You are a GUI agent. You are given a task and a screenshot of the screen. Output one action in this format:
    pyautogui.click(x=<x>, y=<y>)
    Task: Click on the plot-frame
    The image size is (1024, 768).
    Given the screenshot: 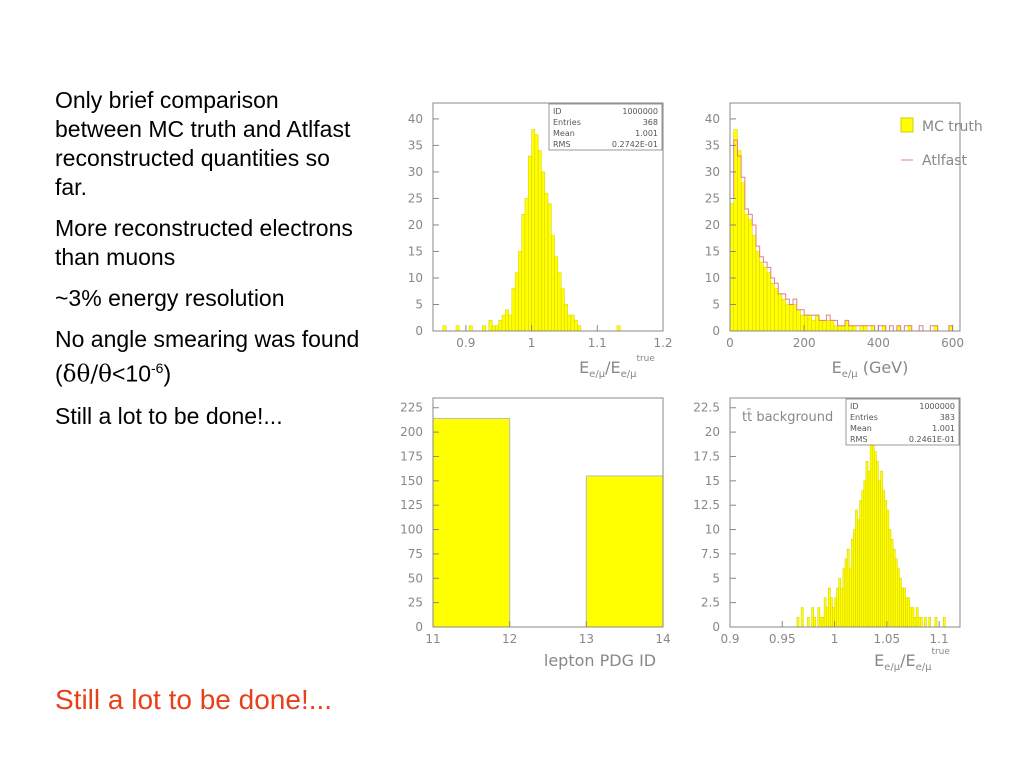 What is the action you would take?
    pyautogui.click(x=548, y=512)
    